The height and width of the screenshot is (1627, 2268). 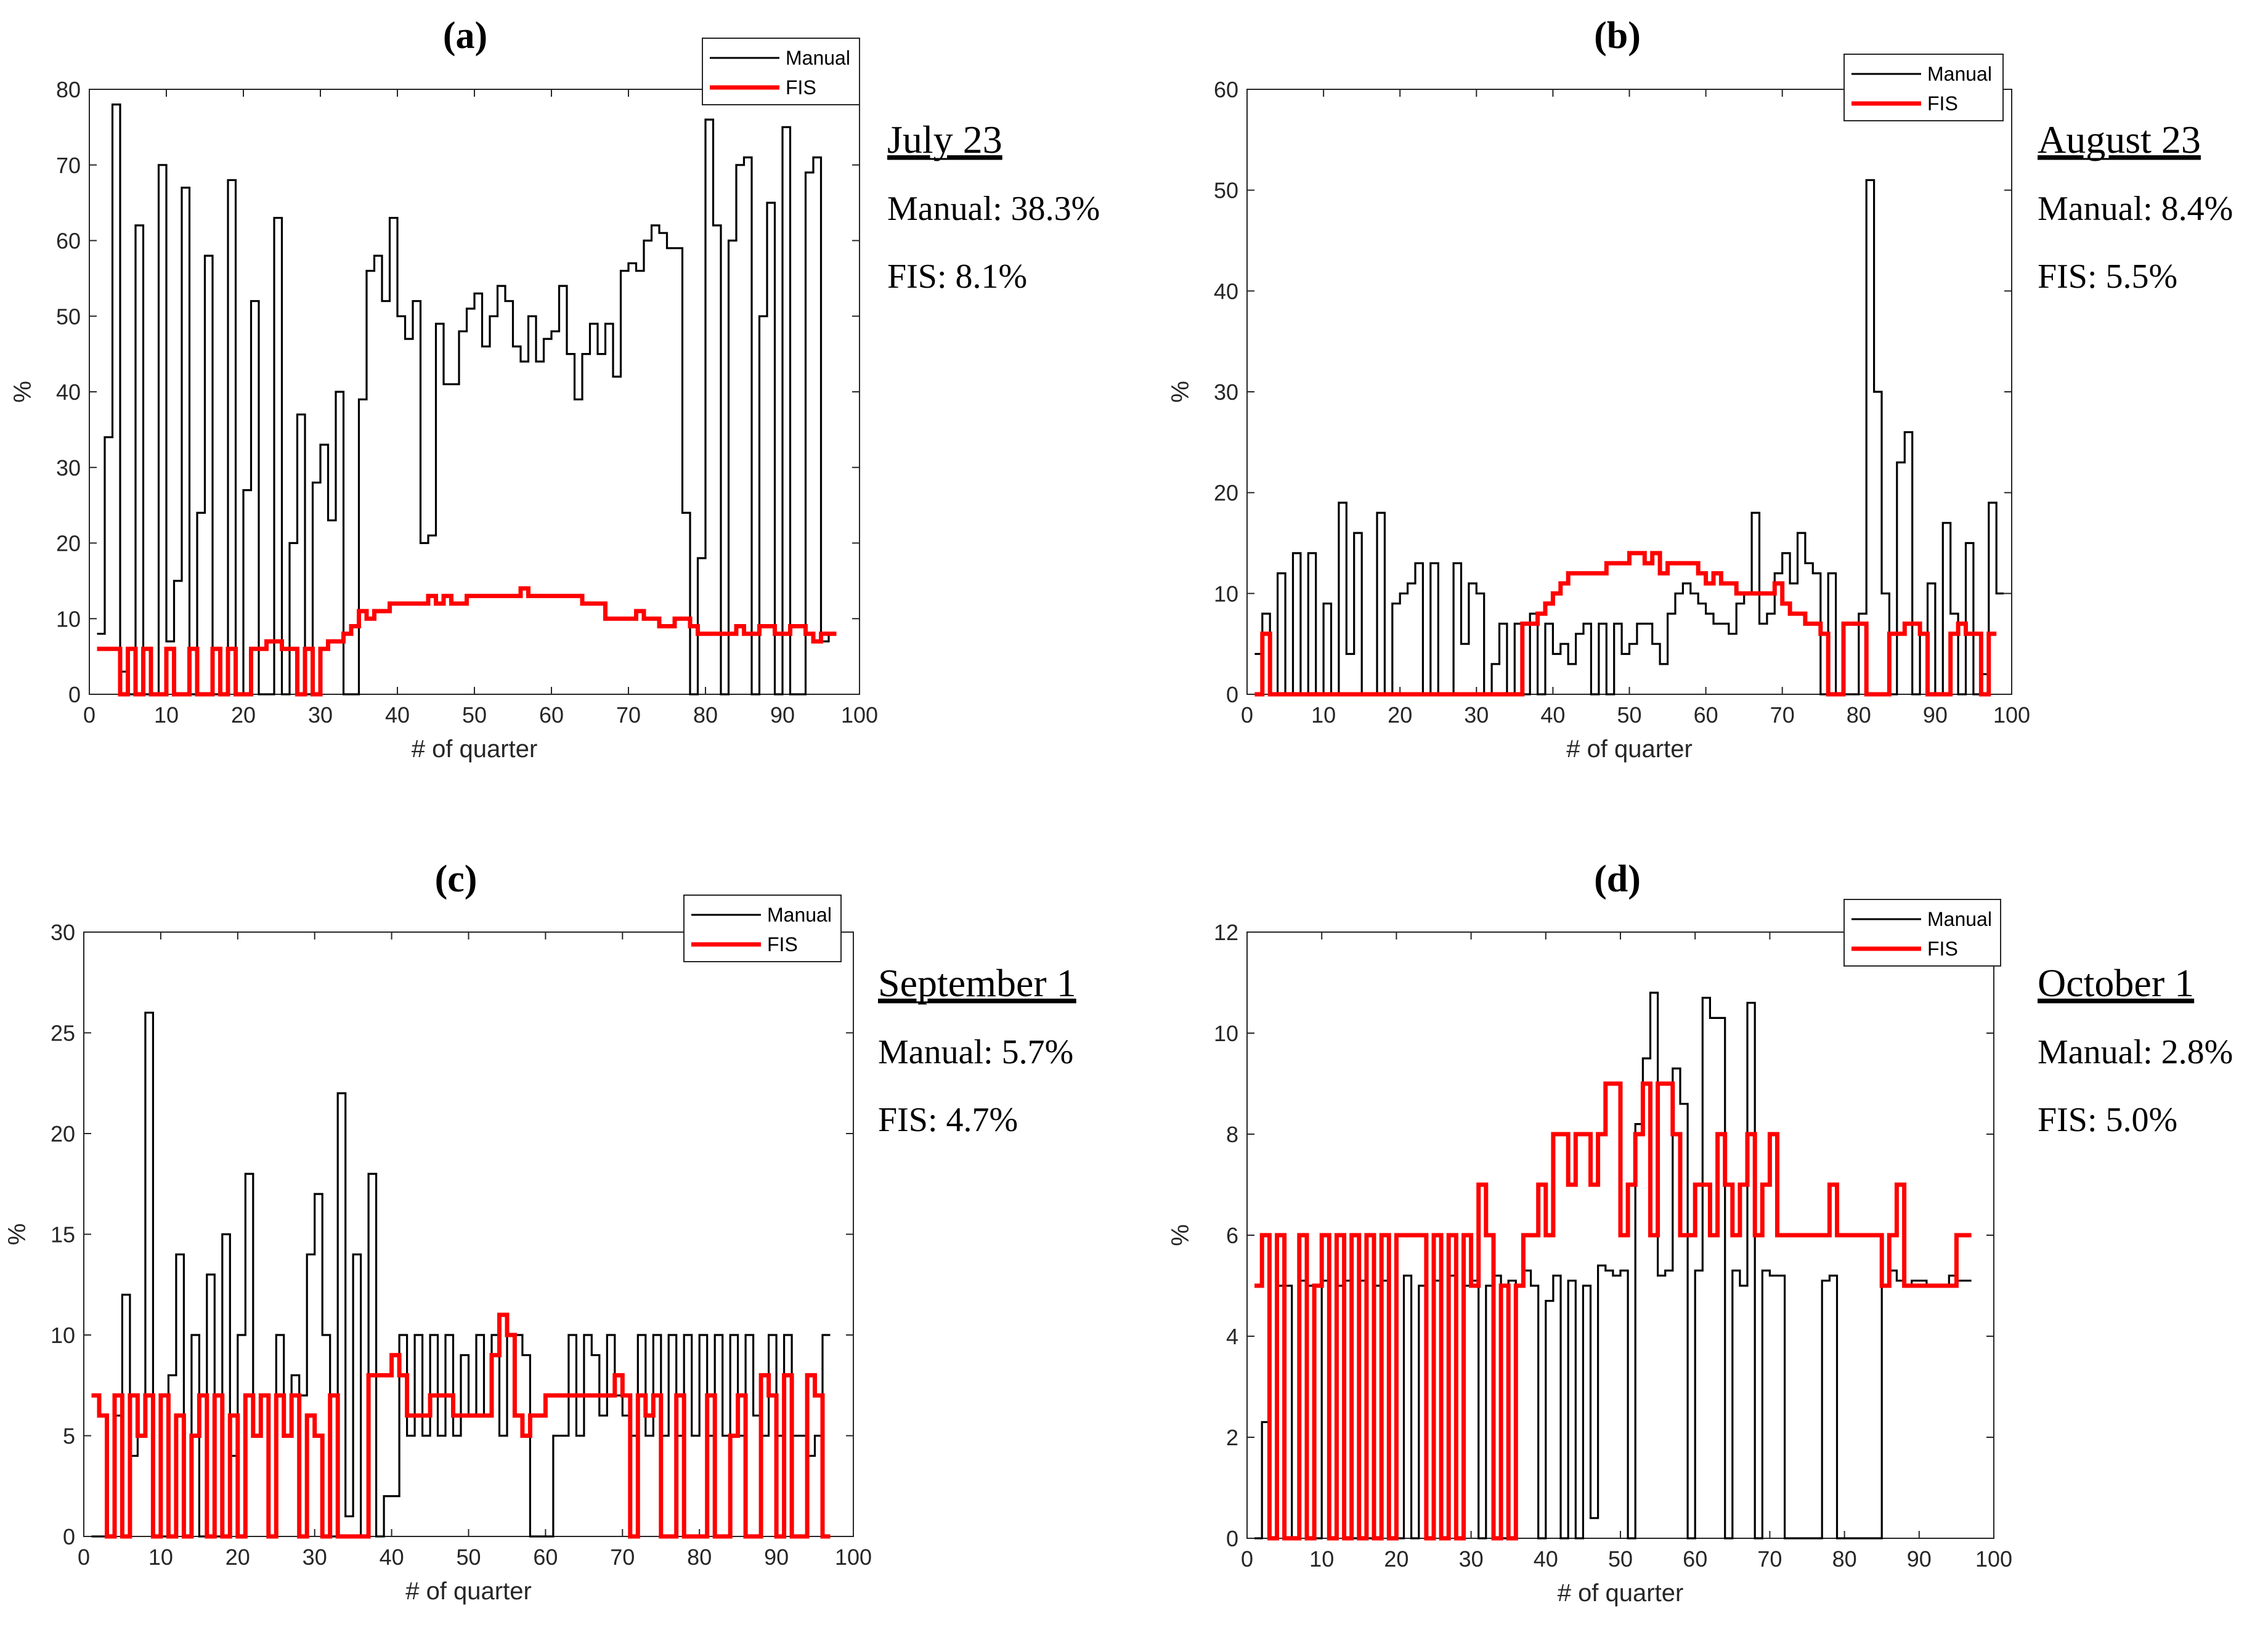 What do you see at coordinates (63, 1235) in the screenshot?
I see `y-tick-label: 15` at bounding box center [63, 1235].